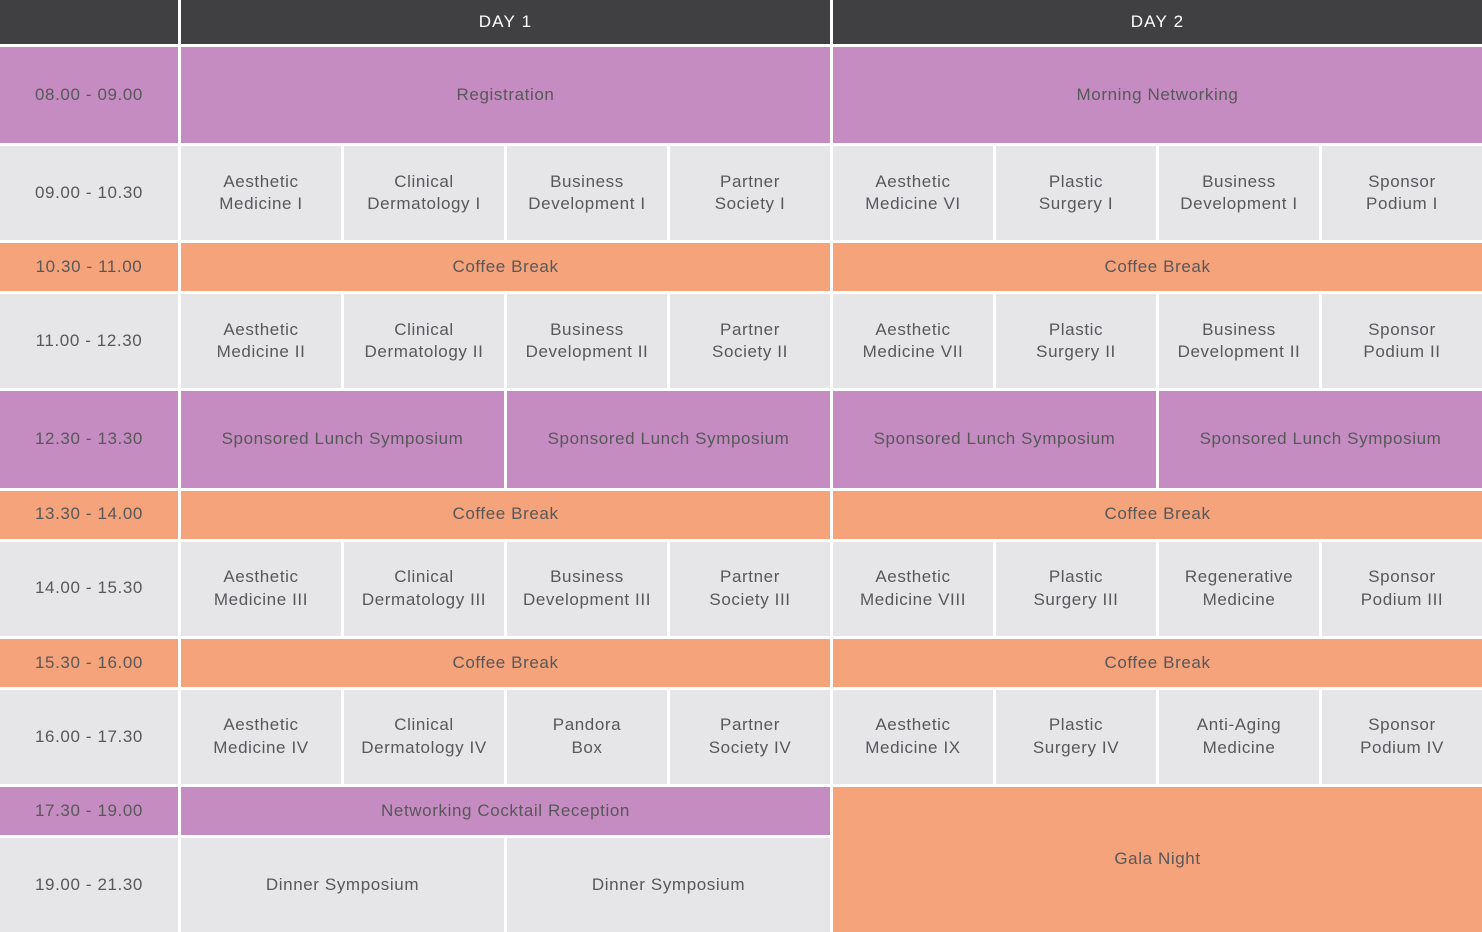 This screenshot has height=932, width=1482. Describe the element at coordinates (261, 588) in the screenshot. I see `session-cell: Aesthetic Medicine III` at that location.